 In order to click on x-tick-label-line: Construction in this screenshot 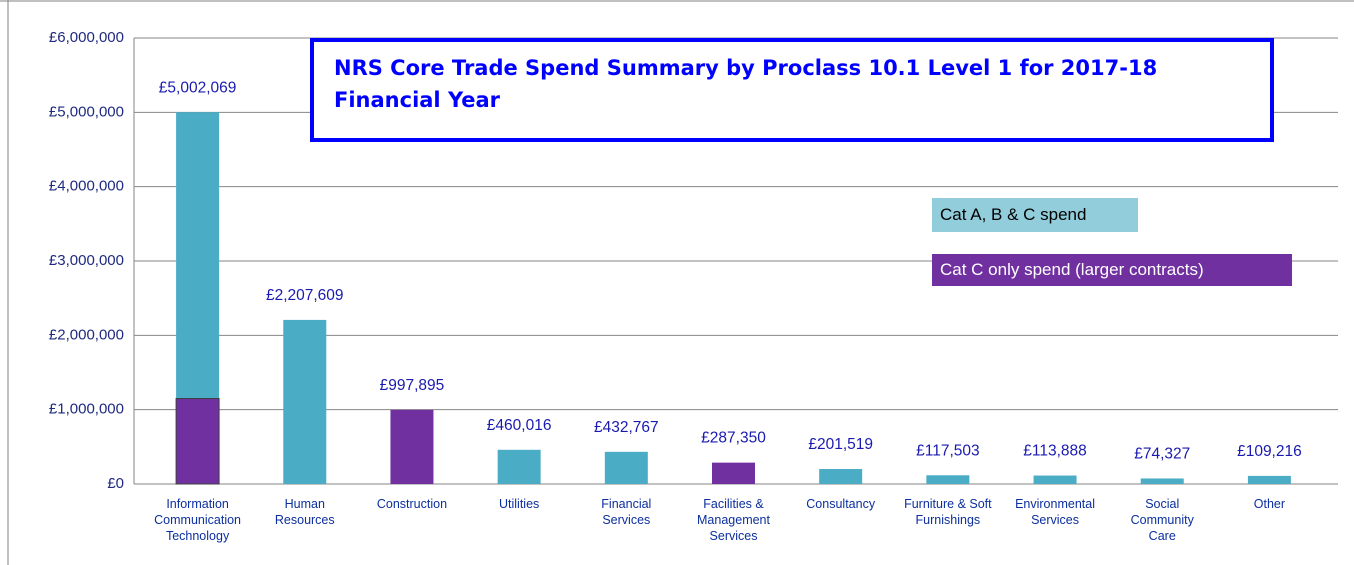, I will do `click(412, 504)`.